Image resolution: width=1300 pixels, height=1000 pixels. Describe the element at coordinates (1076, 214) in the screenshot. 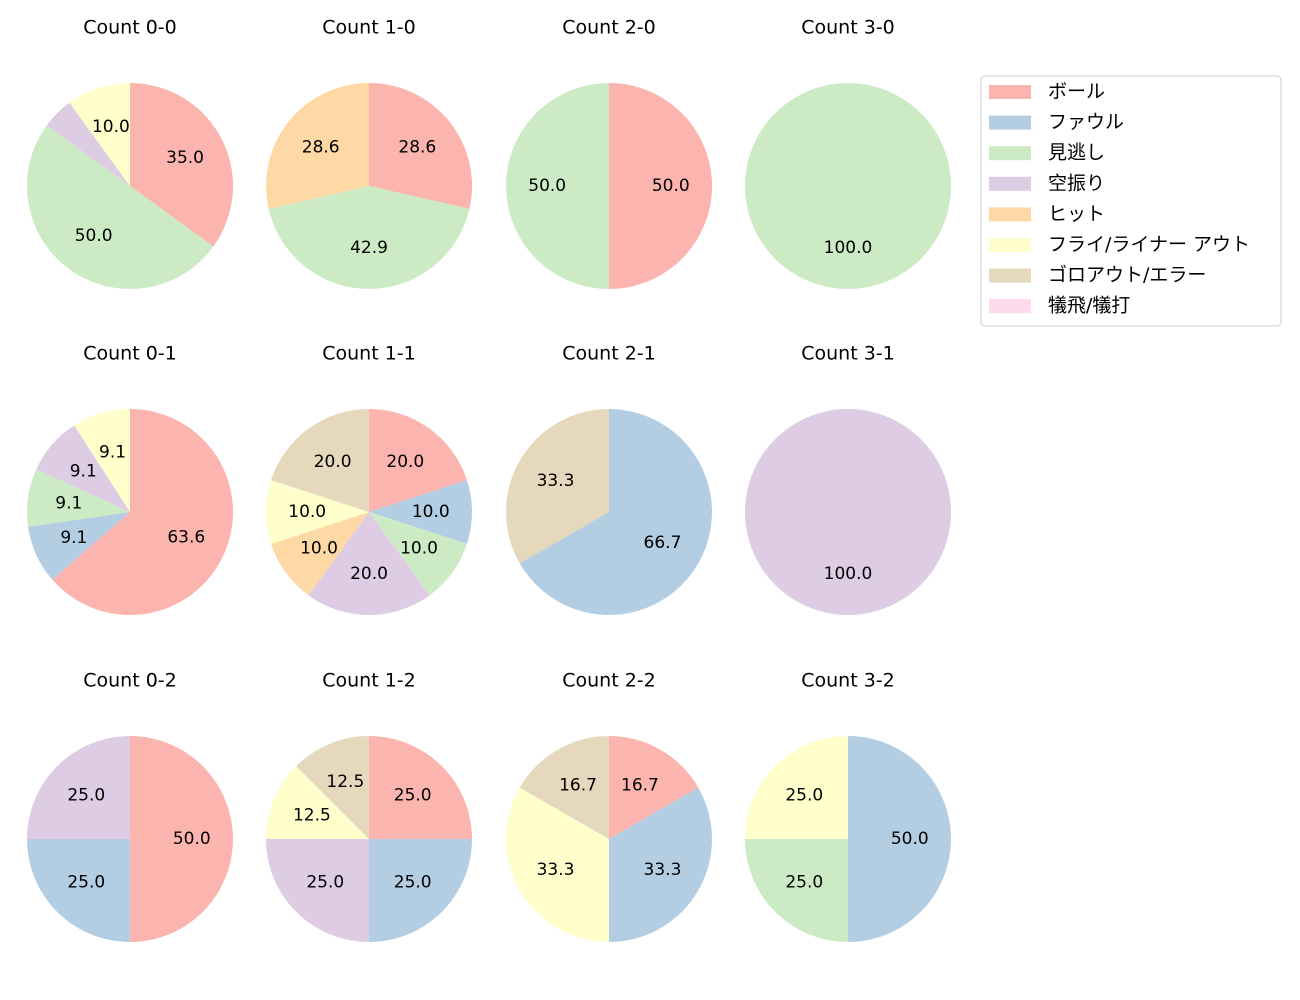

I see `legend-label: ヒット` at that location.